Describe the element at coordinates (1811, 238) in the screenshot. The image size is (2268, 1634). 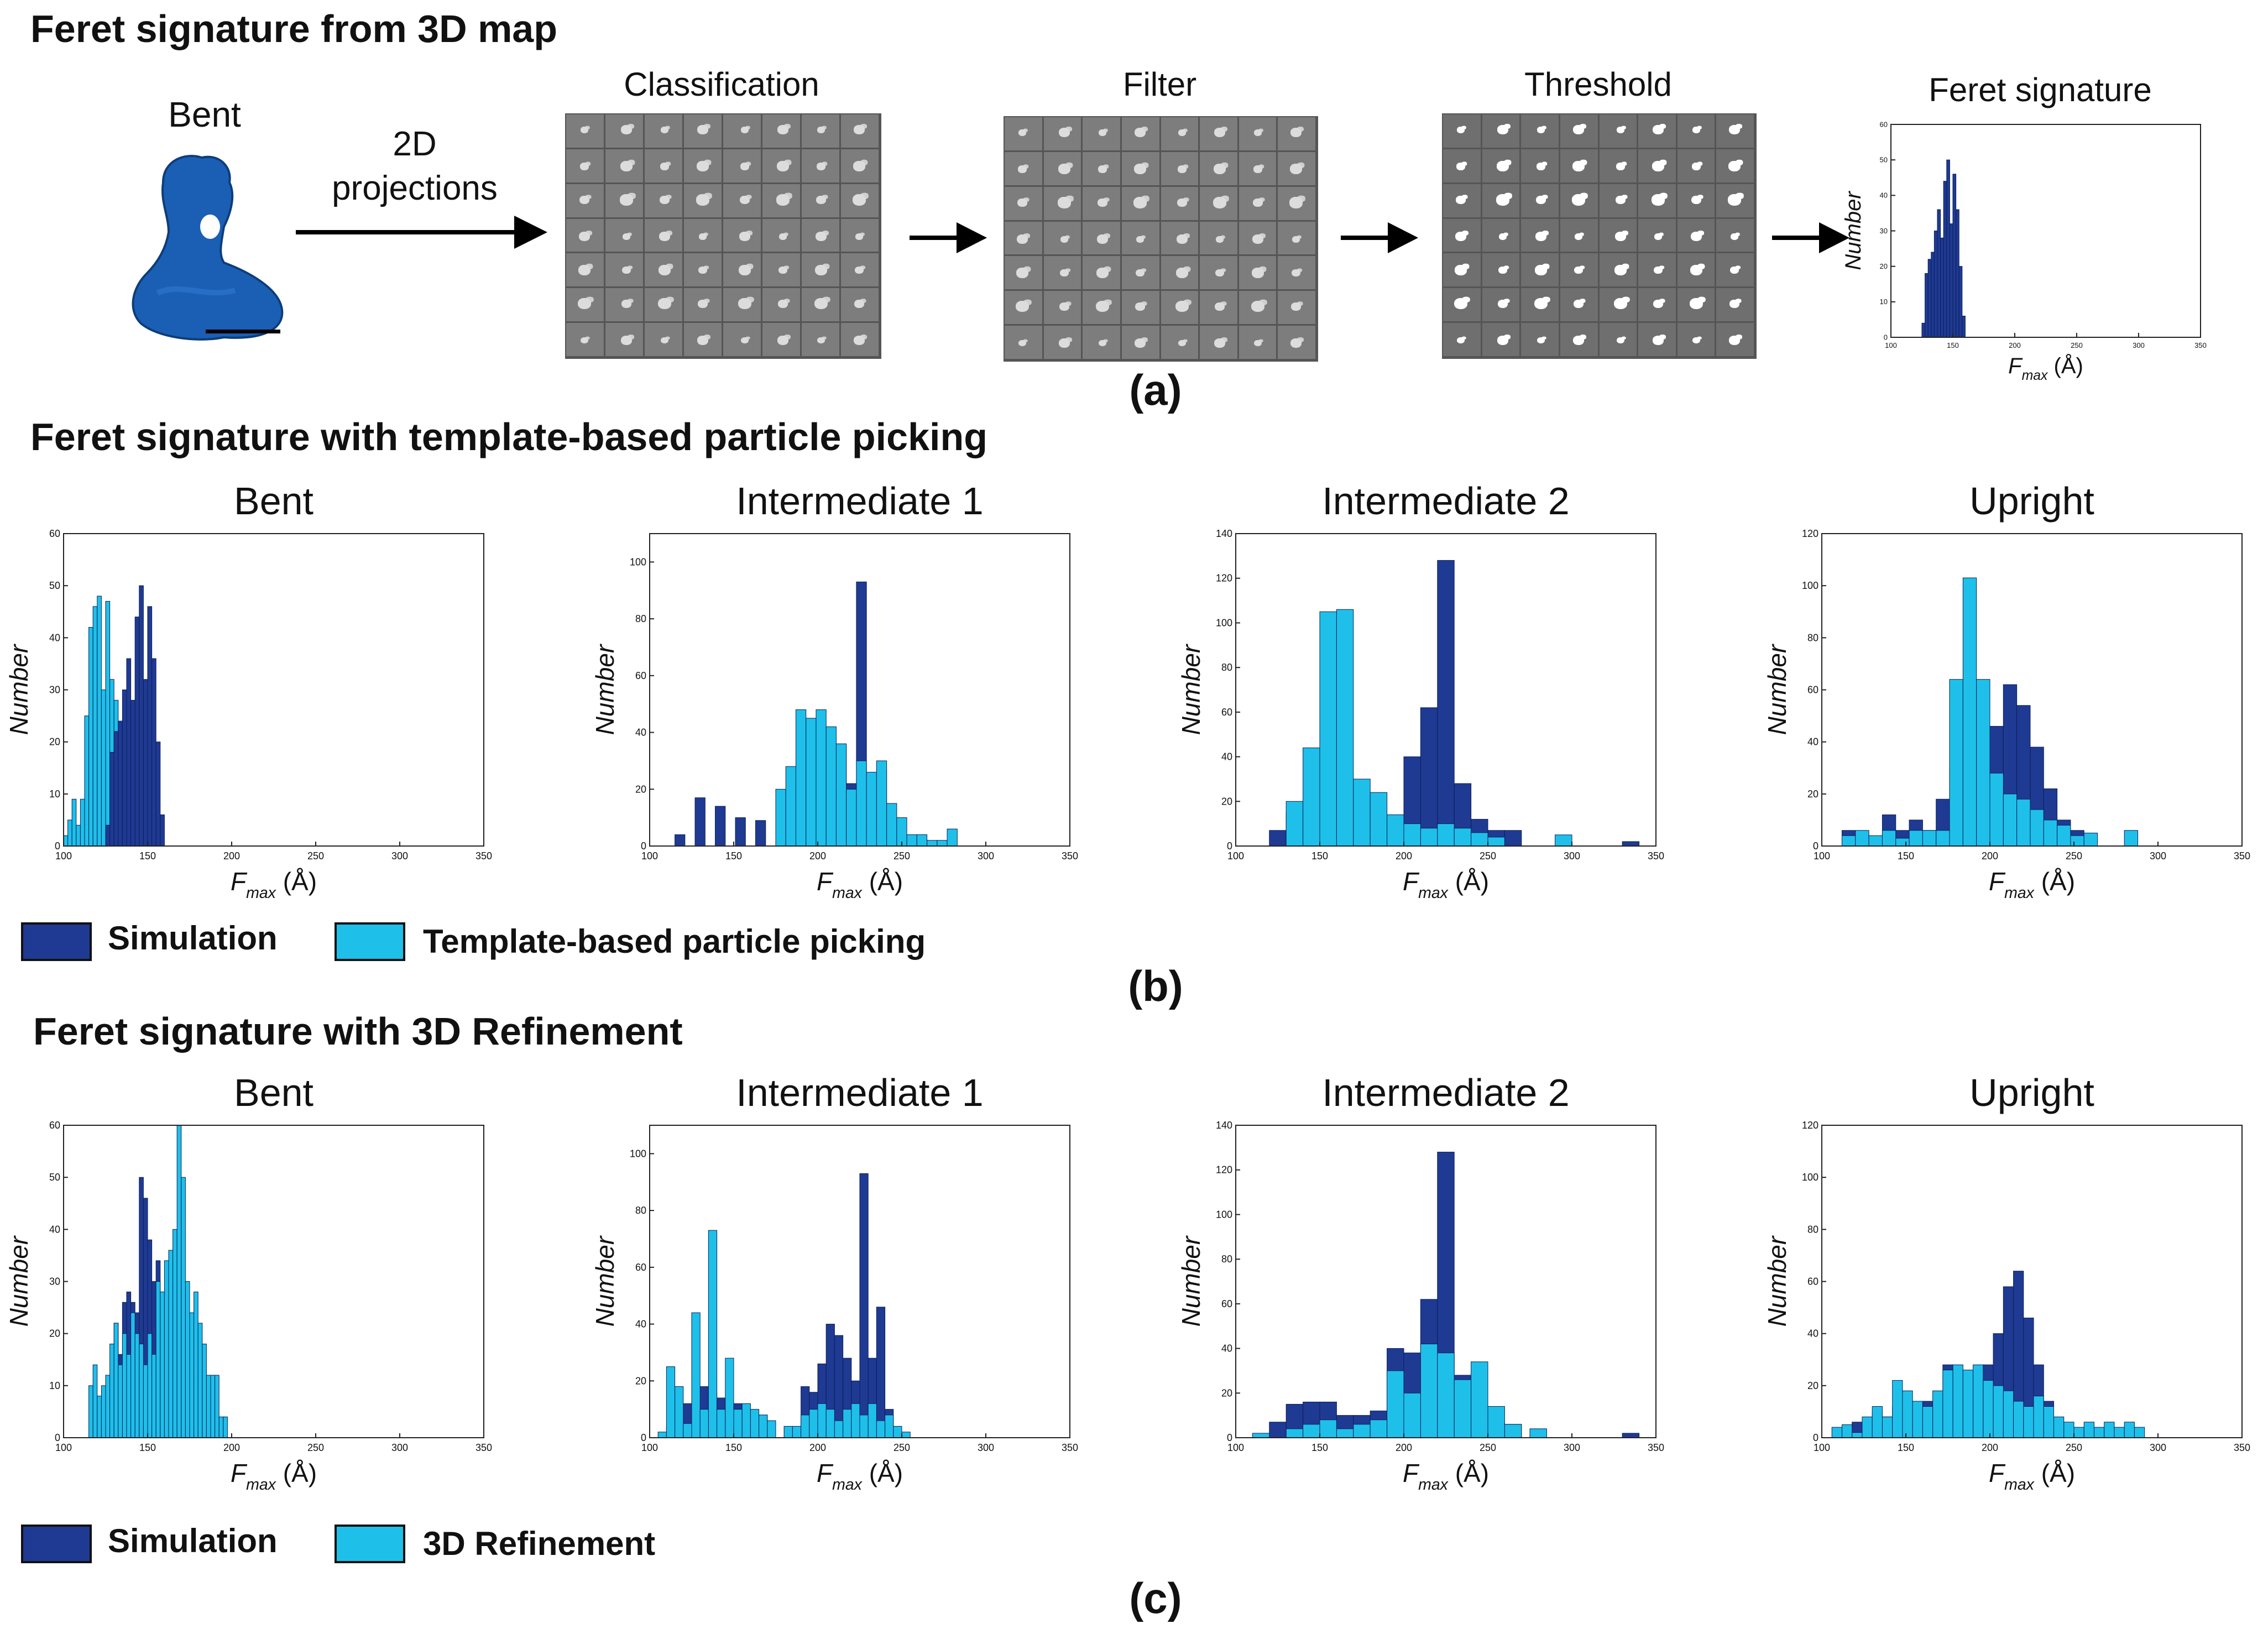
I see `arrow-threshold-feret` at that location.